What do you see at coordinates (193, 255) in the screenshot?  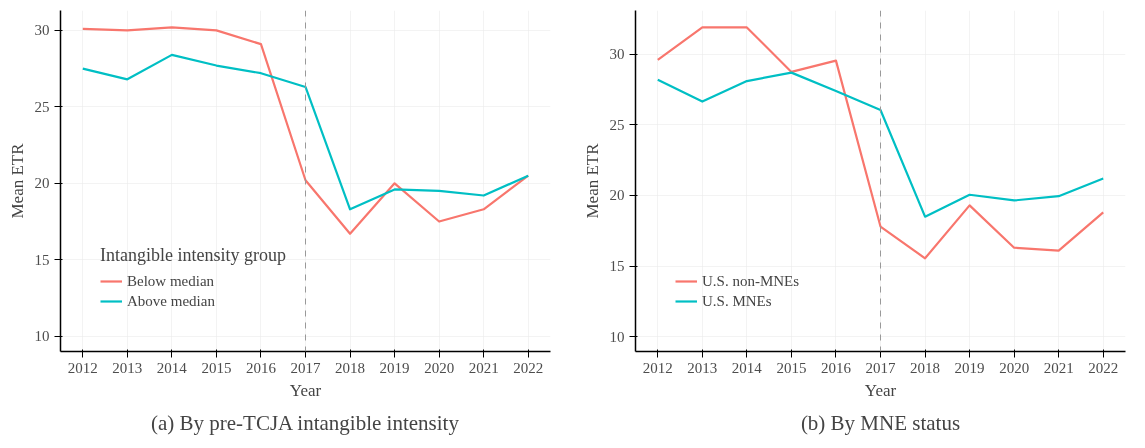 I see `legend-title: Intangible intensity group` at bounding box center [193, 255].